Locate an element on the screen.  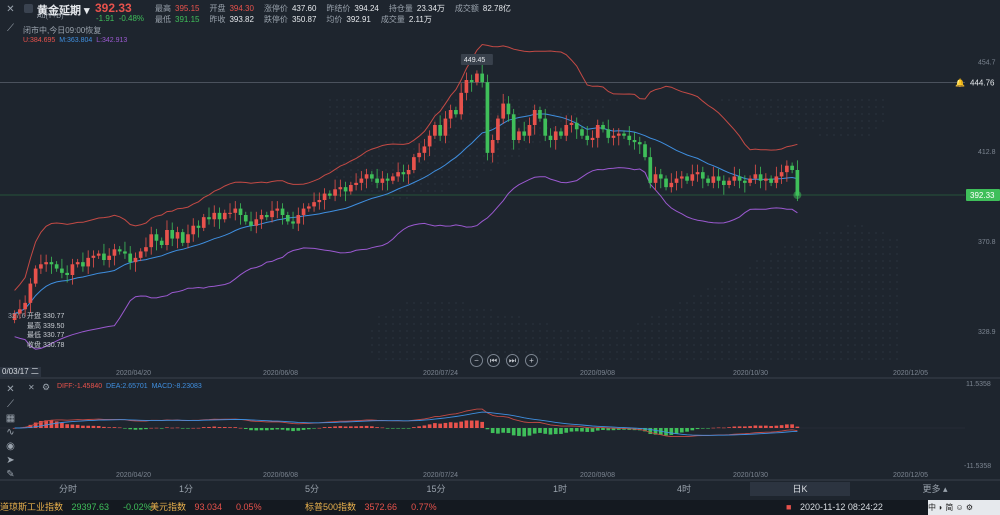
macd-tick-label: 11.5358 is located at coordinates (978, 384).